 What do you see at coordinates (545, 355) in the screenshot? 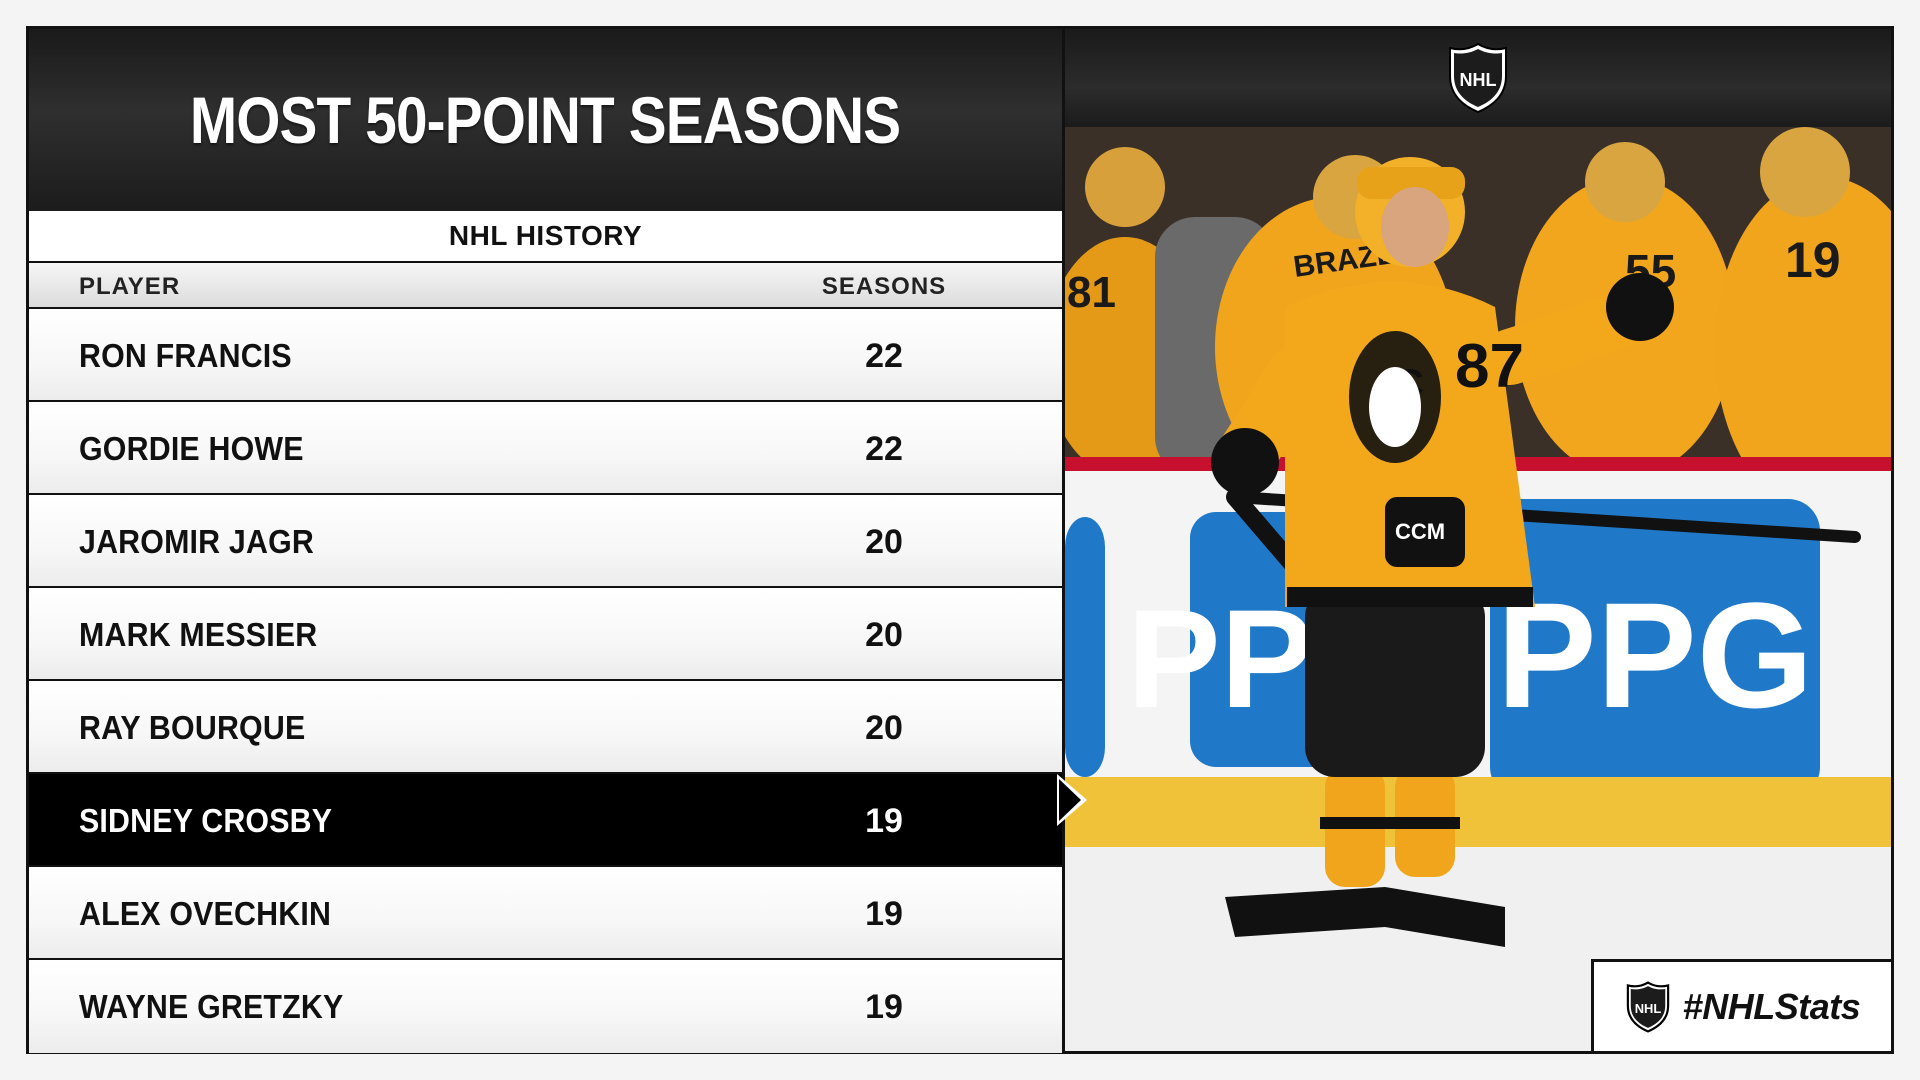
I see `table-row: RON FRANCIS 22` at bounding box center [545, 355].